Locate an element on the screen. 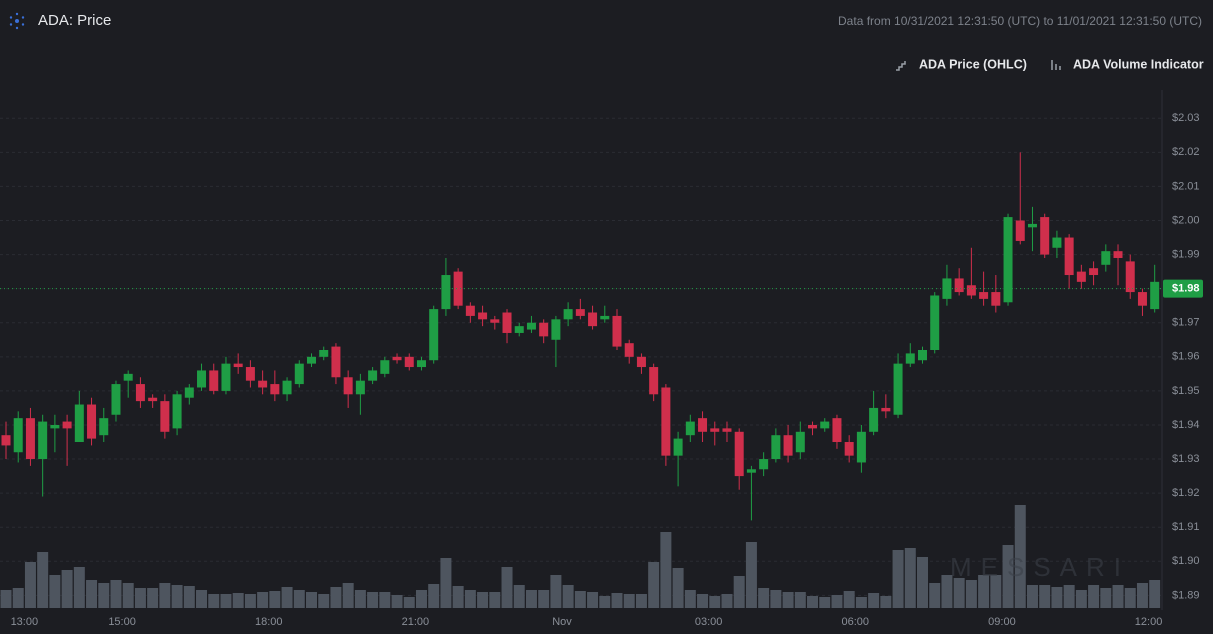  y-tick-label: $1.91 is located at coordinates (1186, 527).